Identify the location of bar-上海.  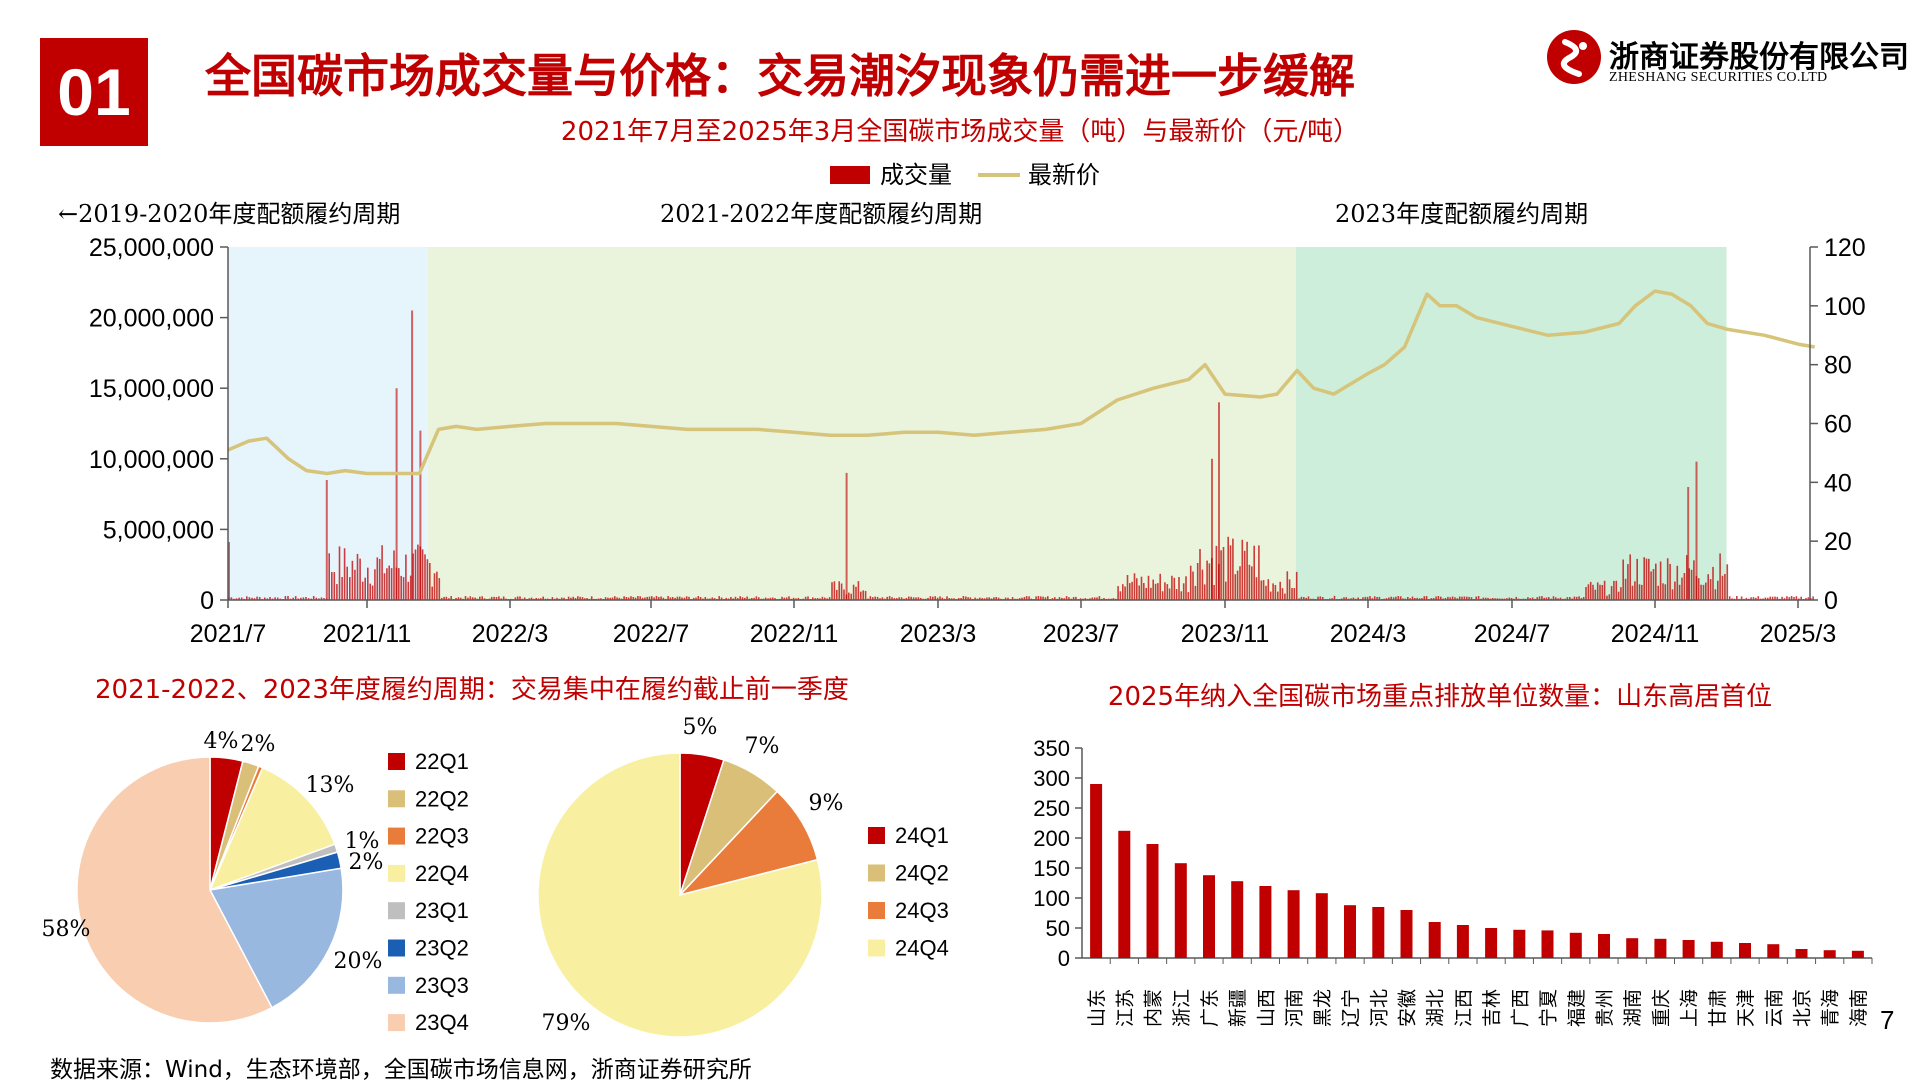
(1688, 949).